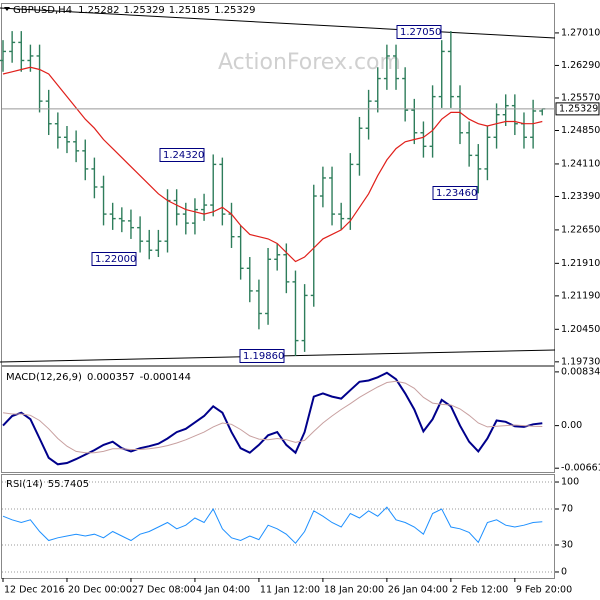 This screenshot has height=600, width=600. What do you see at coordinates (567, 509) in the screenshot?
I see `y-tick-label: 70` at bounding box center [567, 509].